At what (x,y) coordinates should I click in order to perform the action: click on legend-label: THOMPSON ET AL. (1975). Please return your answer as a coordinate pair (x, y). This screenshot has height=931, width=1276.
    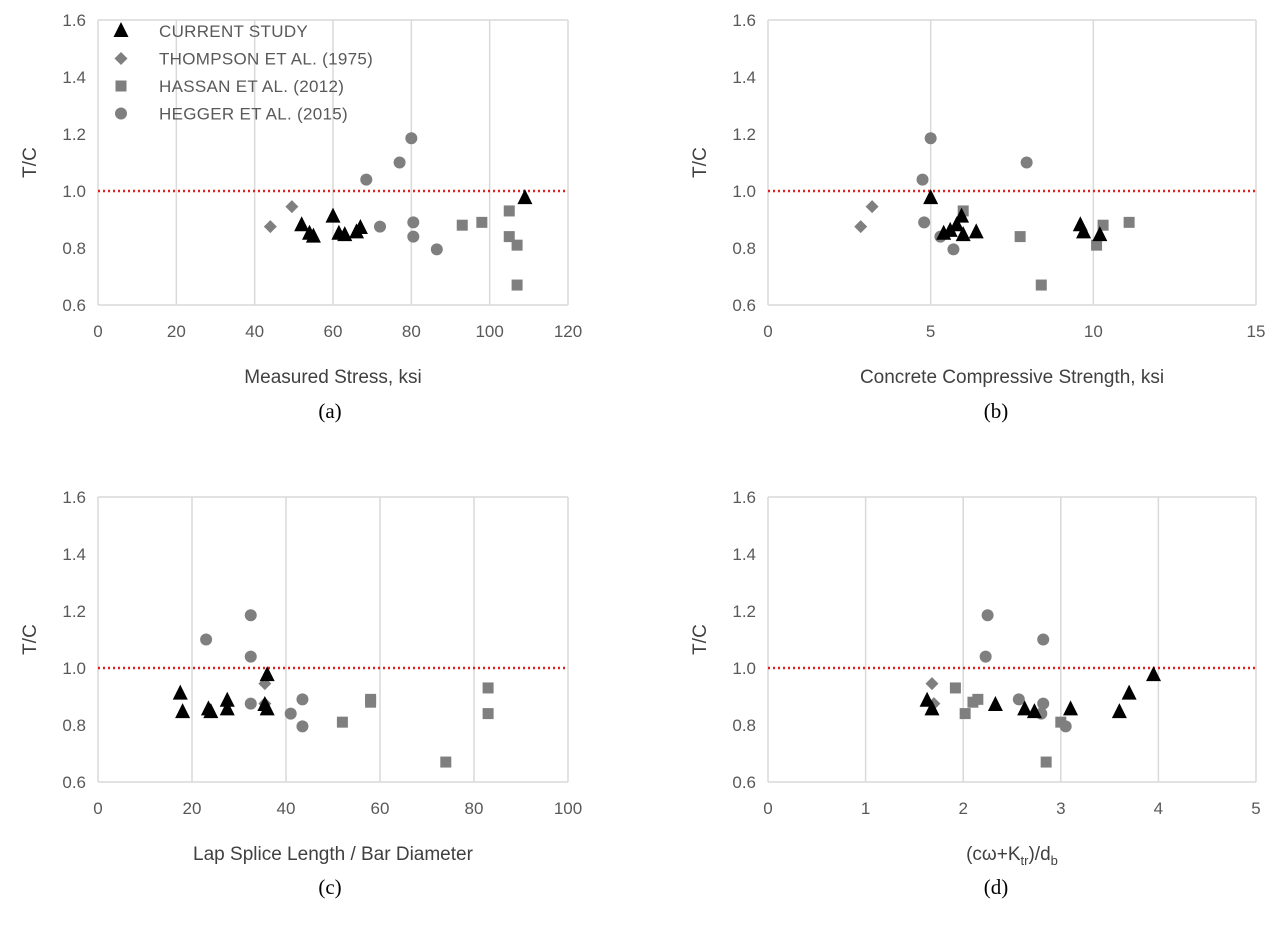
    Looking at the image, I should click on (266, 59).